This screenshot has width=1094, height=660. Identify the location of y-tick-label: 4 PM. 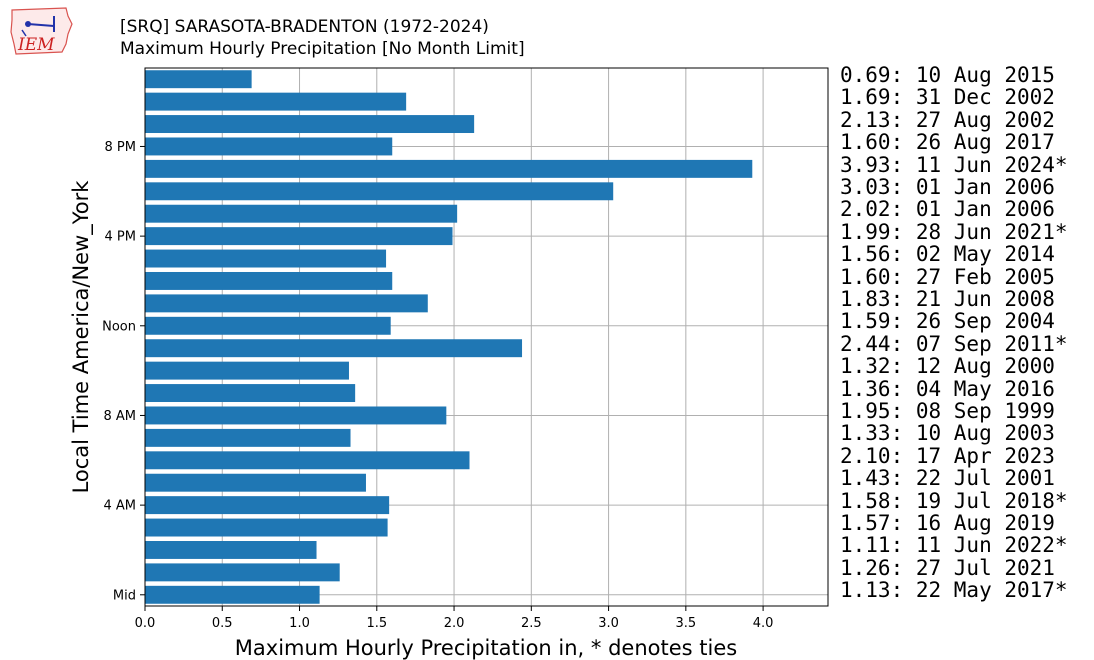
(120, 237).